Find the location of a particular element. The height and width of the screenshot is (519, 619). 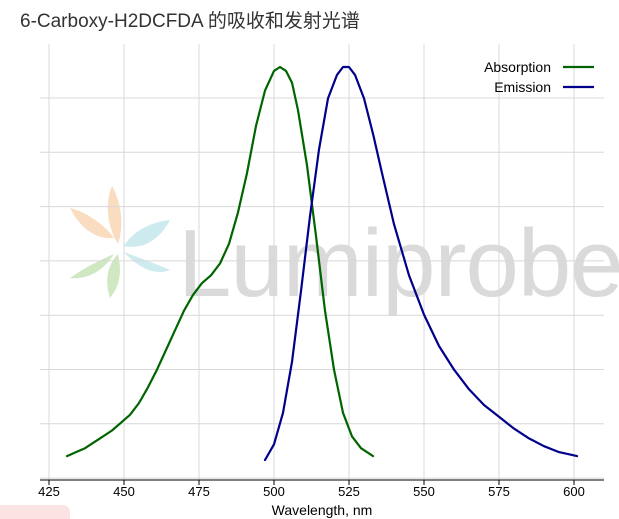

x-tick-label: 500 is located at coordinates (274, 491).